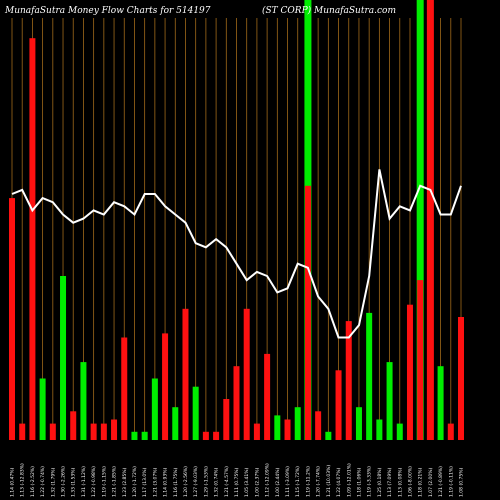  Describe the element at coordinates (451, 481) in the screenshot. I see `x-tick-label: 1.19 (-0.11%)` at that location.